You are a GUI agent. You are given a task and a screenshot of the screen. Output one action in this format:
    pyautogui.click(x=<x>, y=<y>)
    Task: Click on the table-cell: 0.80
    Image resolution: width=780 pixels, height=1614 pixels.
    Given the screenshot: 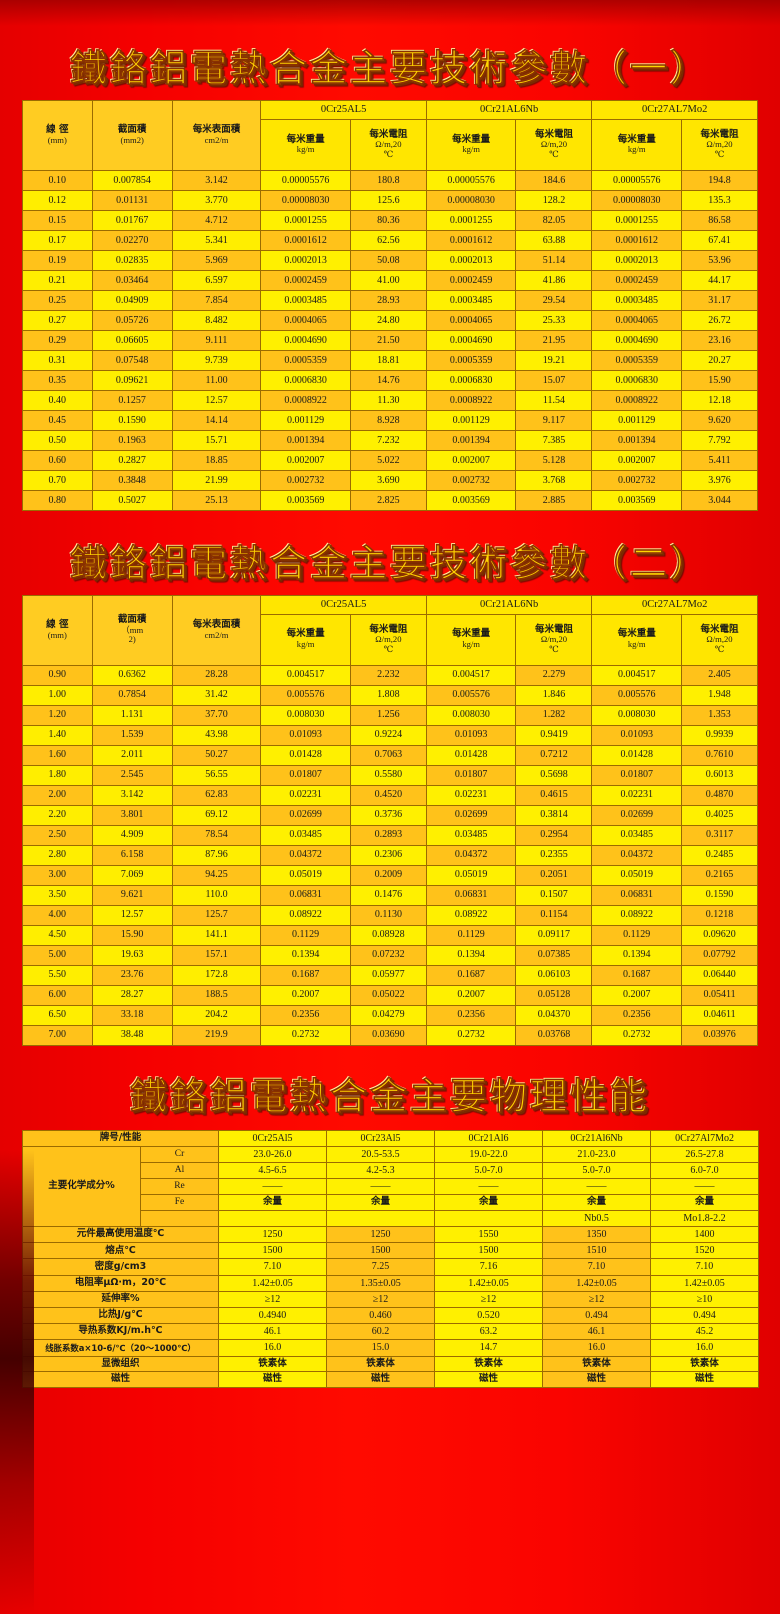 What is the action you would take?
    pyautogui.click(x=57, y=500)
    